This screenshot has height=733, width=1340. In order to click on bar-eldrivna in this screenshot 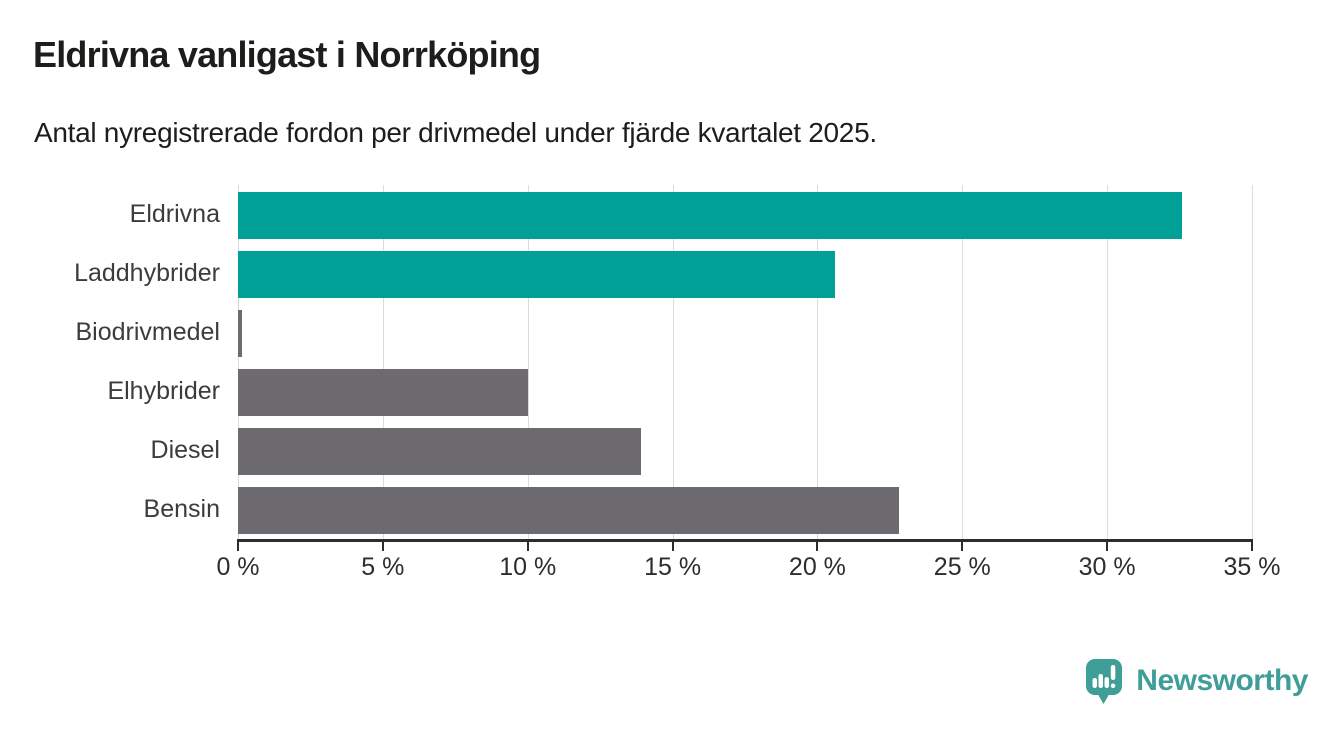, I will do `click(710, 215)`.